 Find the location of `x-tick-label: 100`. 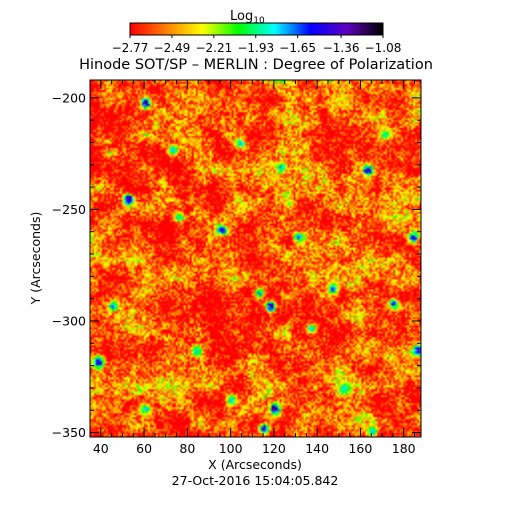

x-tick-label: 100 is located at coordinates (231, 448).